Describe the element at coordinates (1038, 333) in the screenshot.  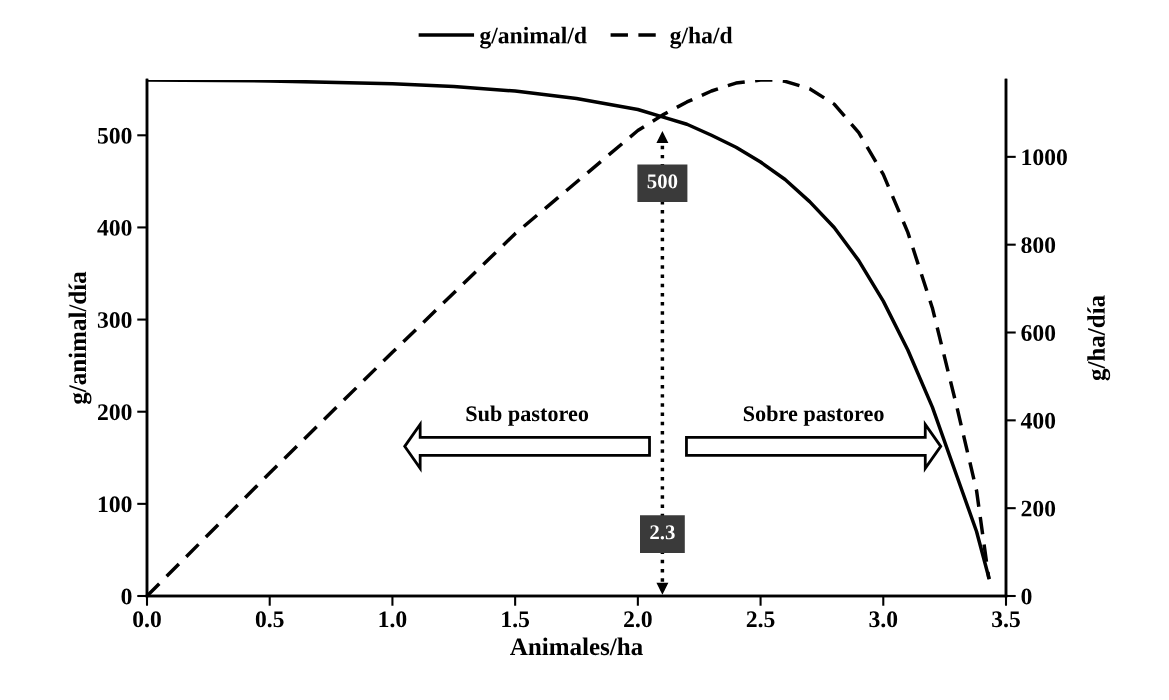
I see `y2-tick-label: 600` at that location.